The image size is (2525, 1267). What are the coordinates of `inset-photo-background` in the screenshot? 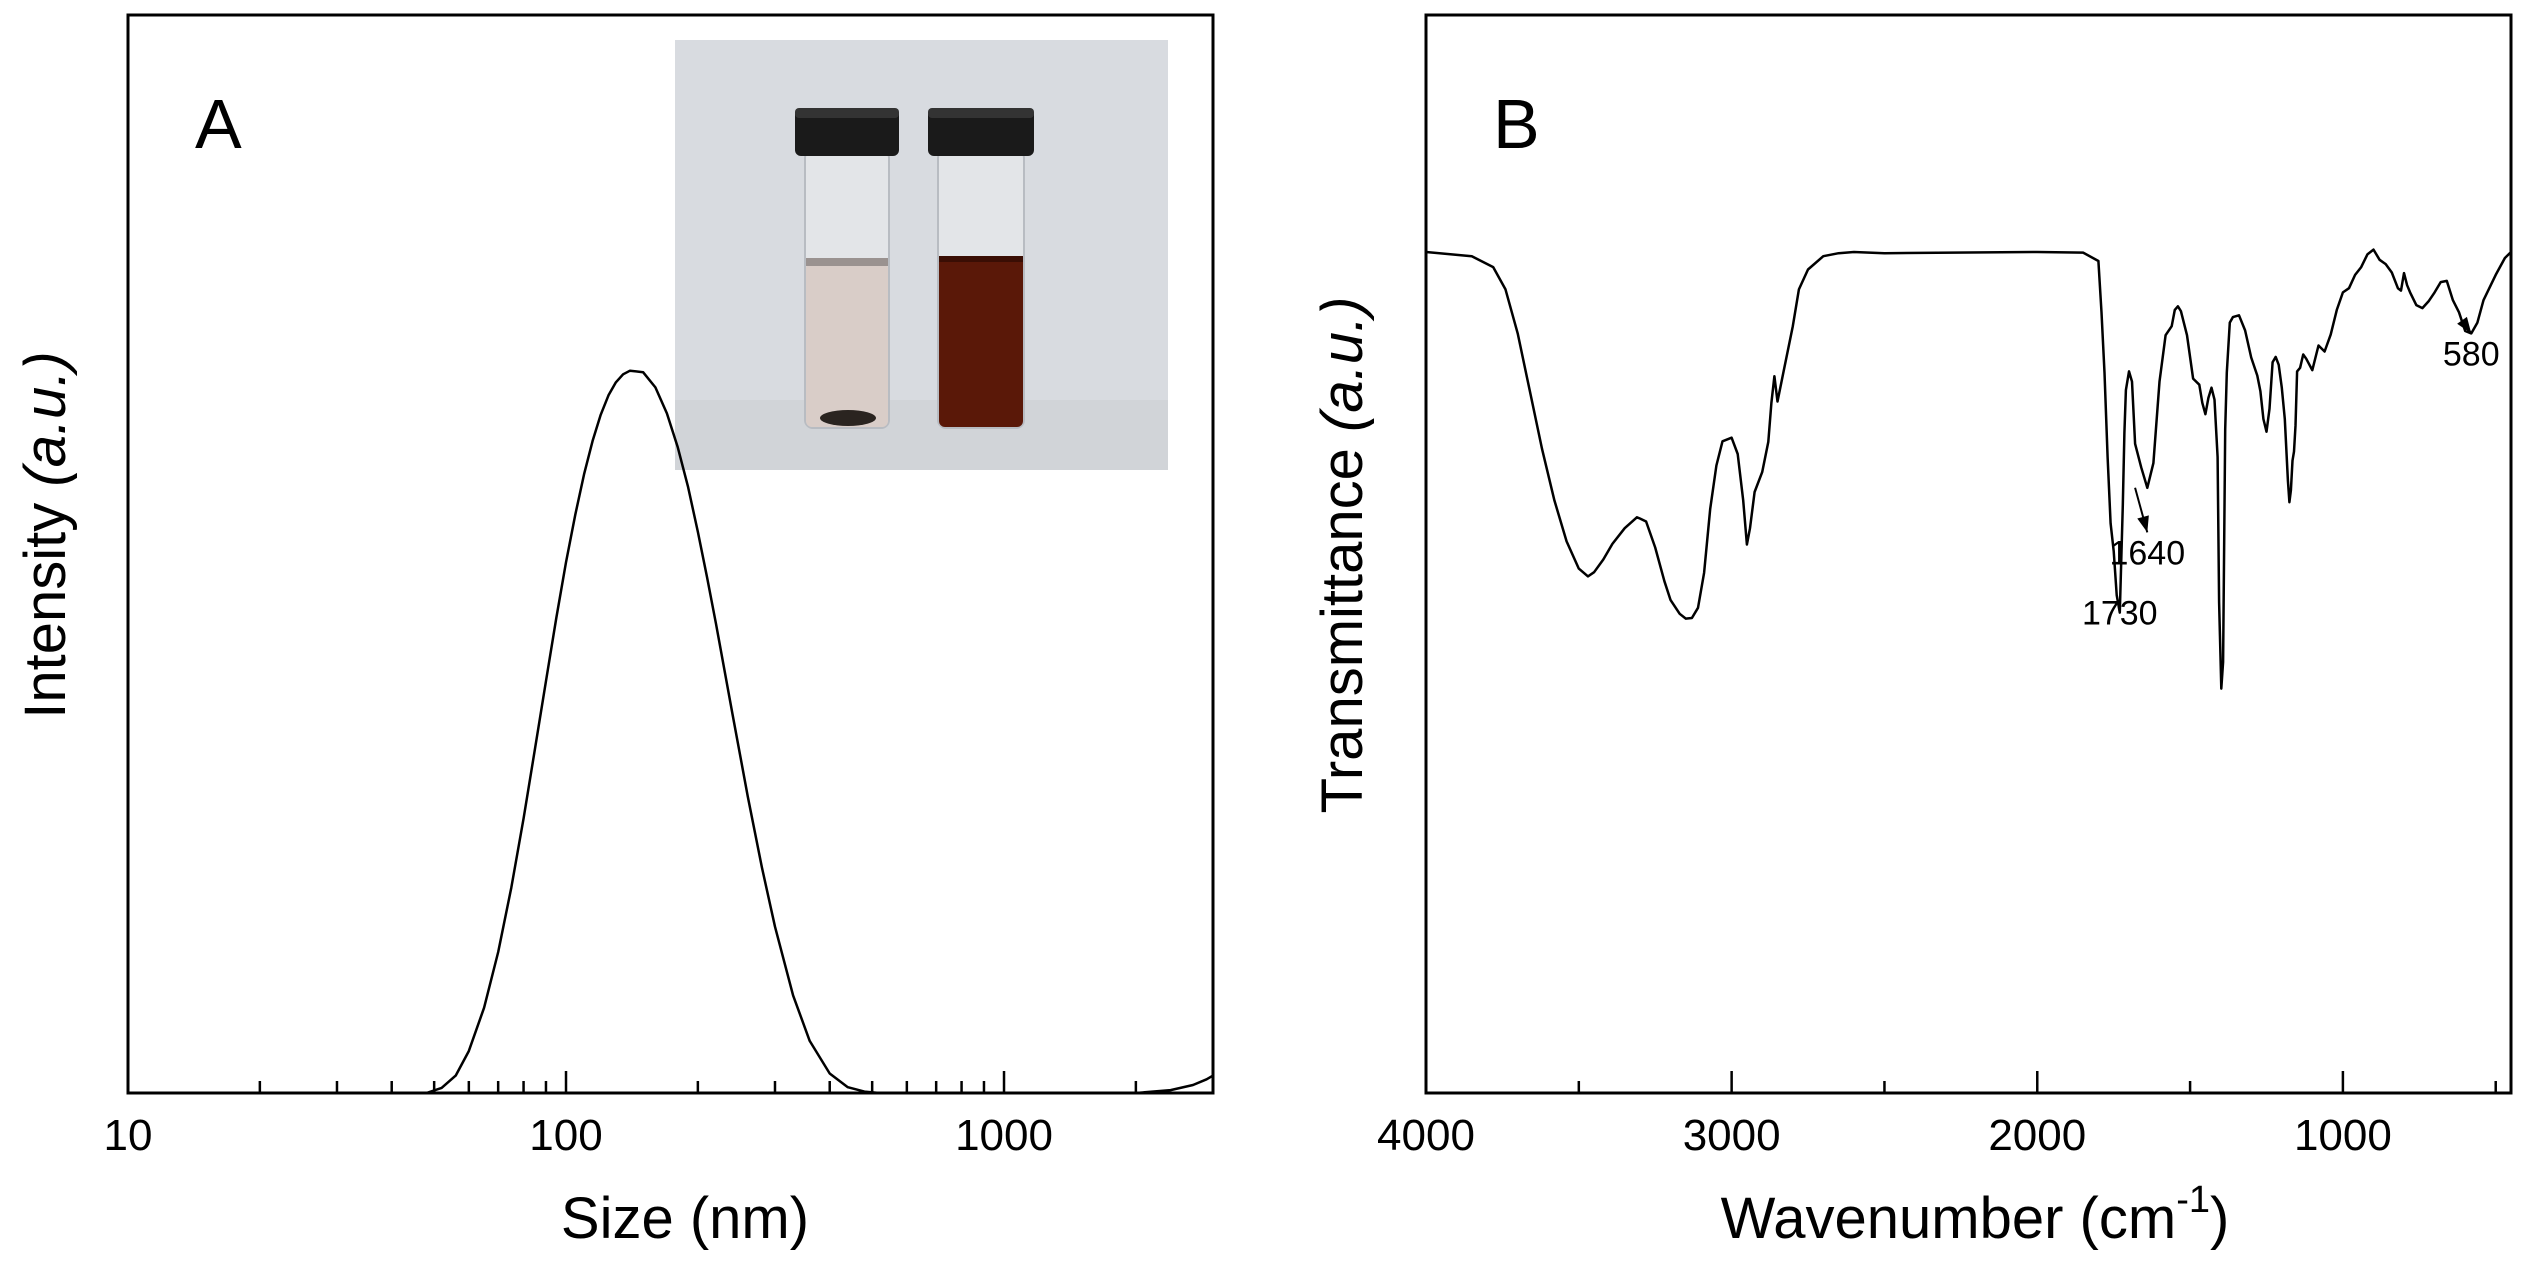 It's located at (921, 255).